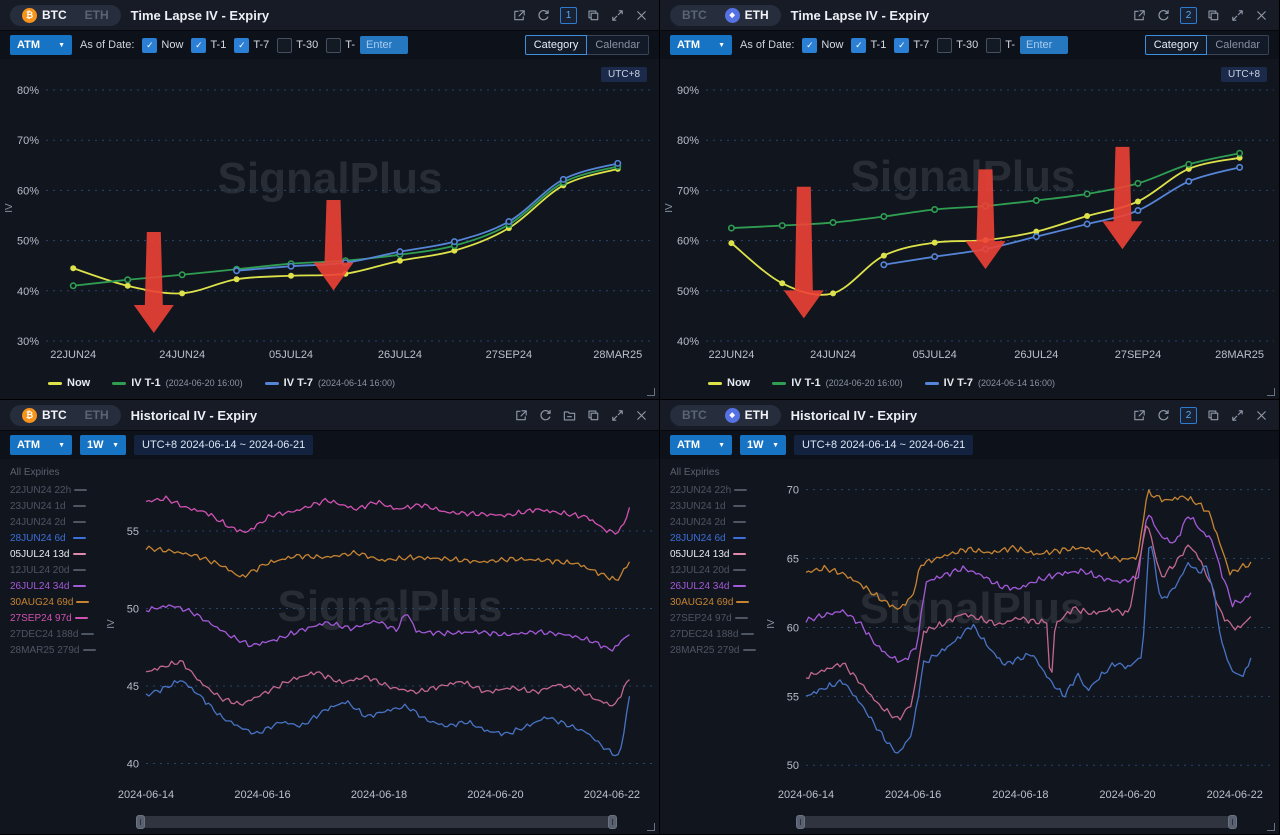 This screenshot has height=835, width=1280. I want to click on window-number-badge: 1, so click(568, 15).